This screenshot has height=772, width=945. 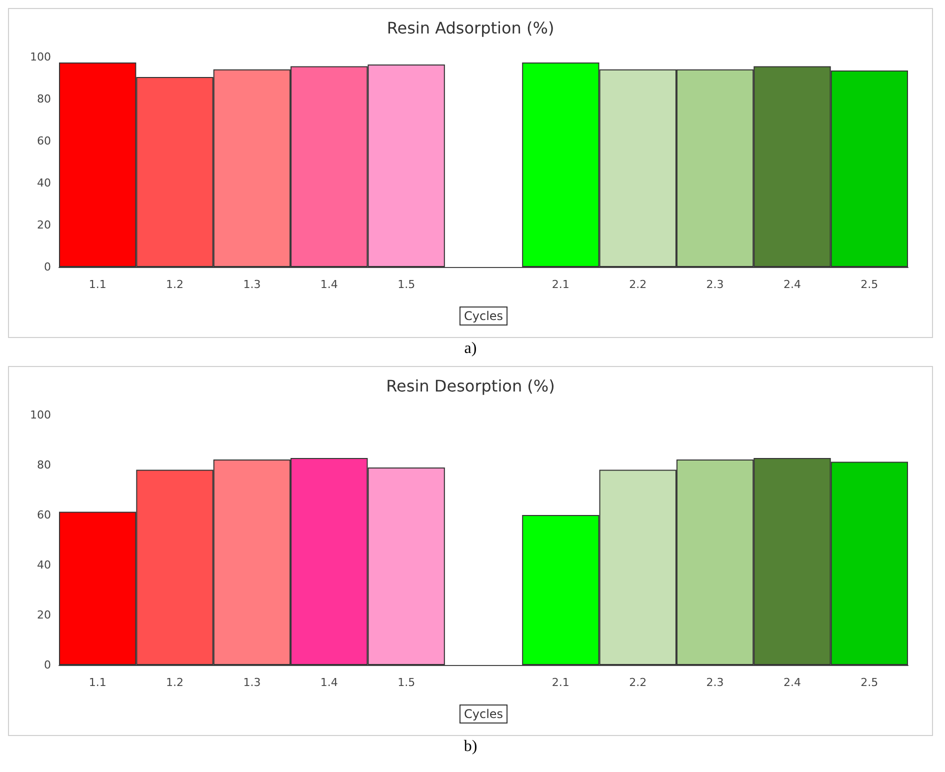 What do you see at coordinates (470, 28) in the screenshot?
I see `chart-title: Resin Adsorption (%)` at bounding box center [470, 28].